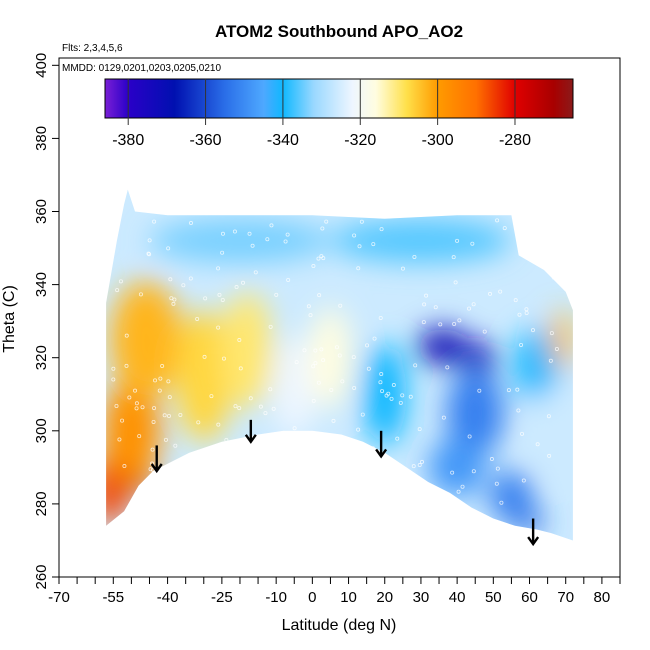 This screenshot has height=650, width=650. What do you see at coordinates (348, 597) in the screenshot?
I see `x-tick-label: 10` at bounding box center [348, 597].